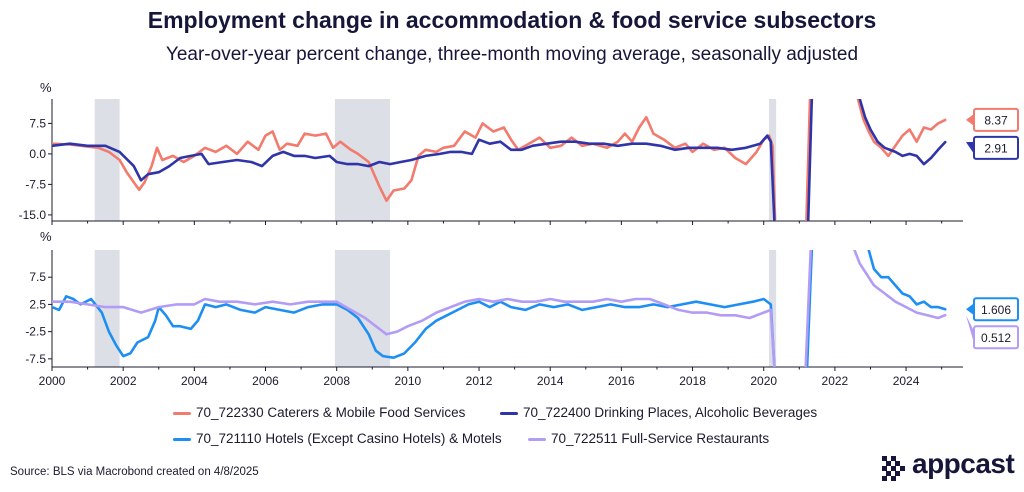  Describe the element at coordinates (52, 381) in the screenshot. I see `x-tick-label: 2000` at that location.